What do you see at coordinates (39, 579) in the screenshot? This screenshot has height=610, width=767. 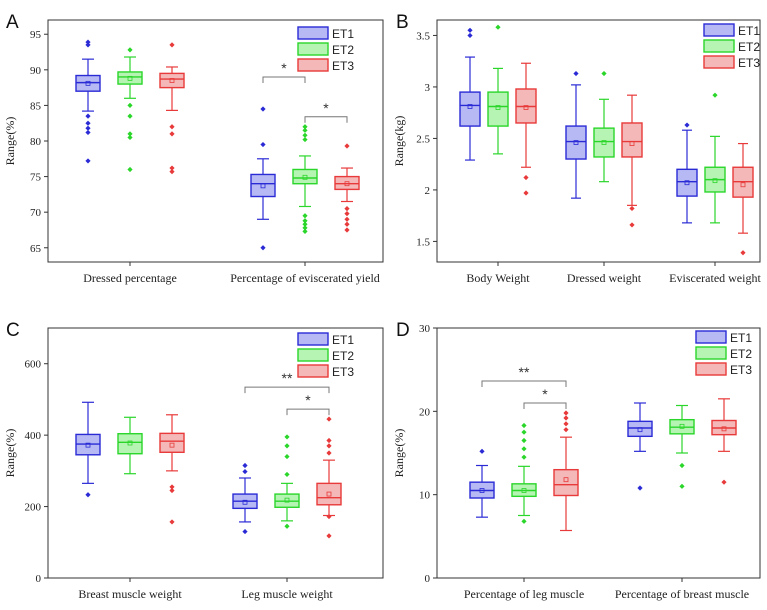 I see `y-tick-label: 0` at bounding box center [39, 579].